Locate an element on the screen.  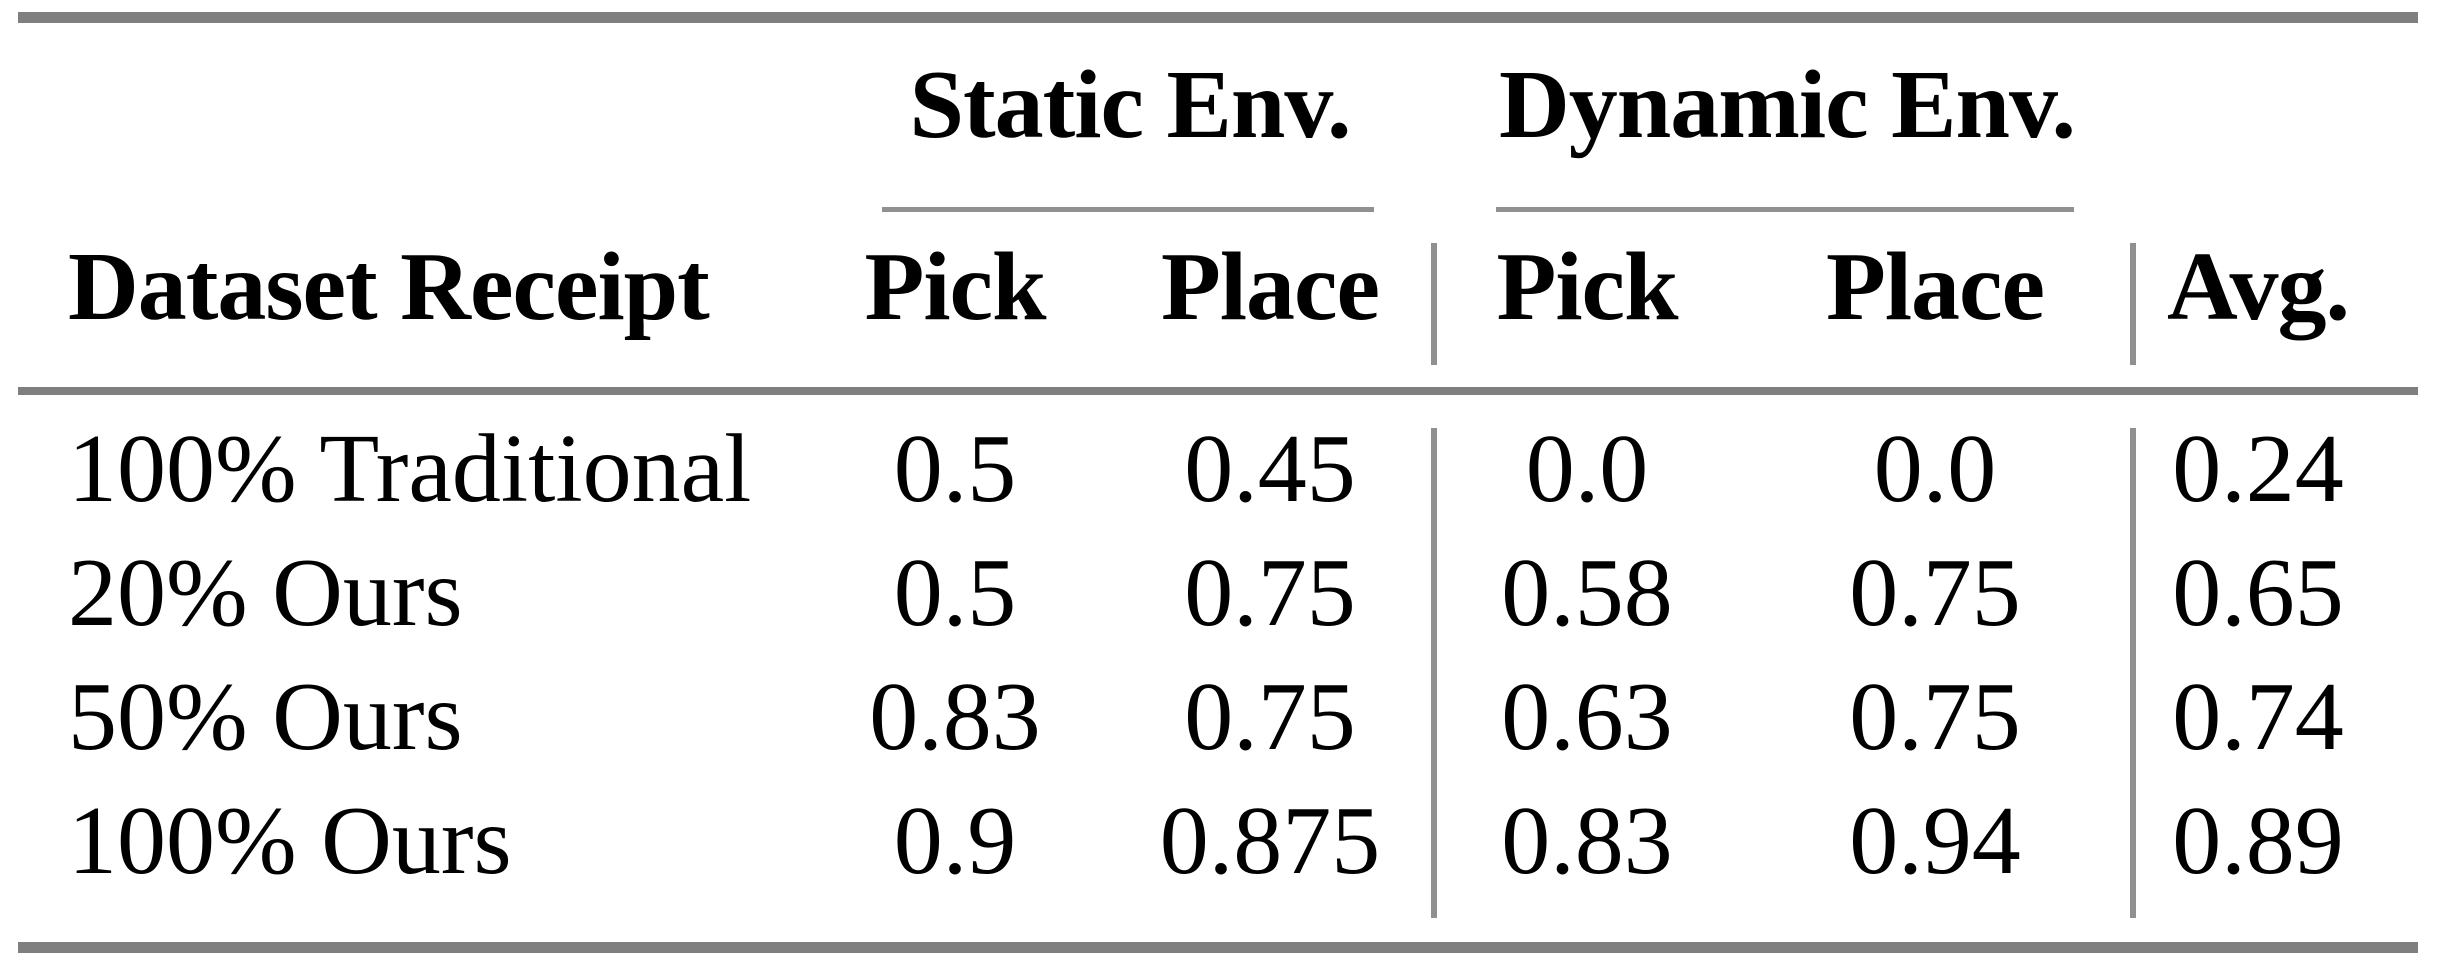
dynamic-env-underline-rule is located at coordinates (1785, 209).